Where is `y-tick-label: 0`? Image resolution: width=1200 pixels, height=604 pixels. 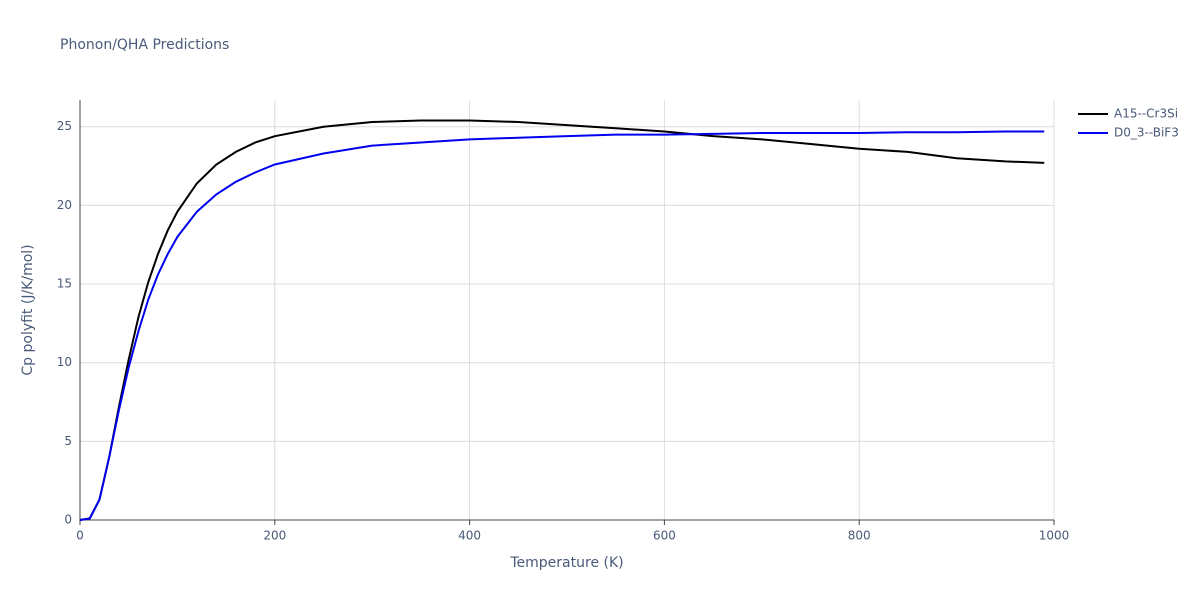
y-tick-label: 0 is located at coordinates (68, 520).